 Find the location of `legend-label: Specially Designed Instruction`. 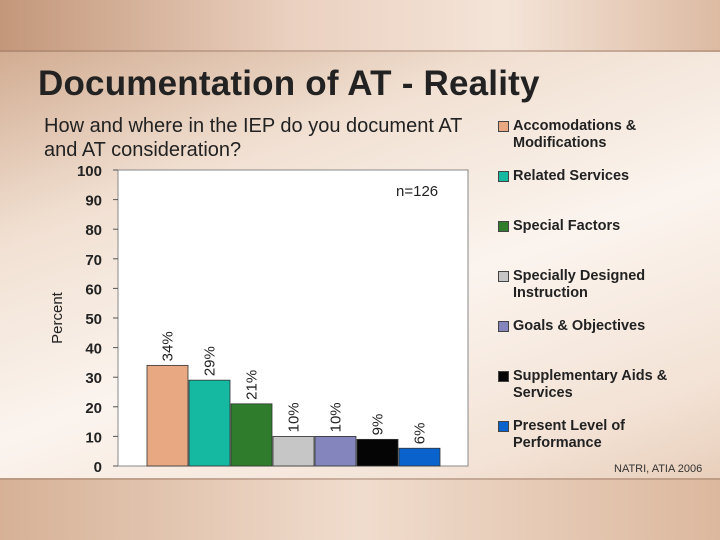

legend-label: Specially Designed Instruction is located at coordinates (579, 284).